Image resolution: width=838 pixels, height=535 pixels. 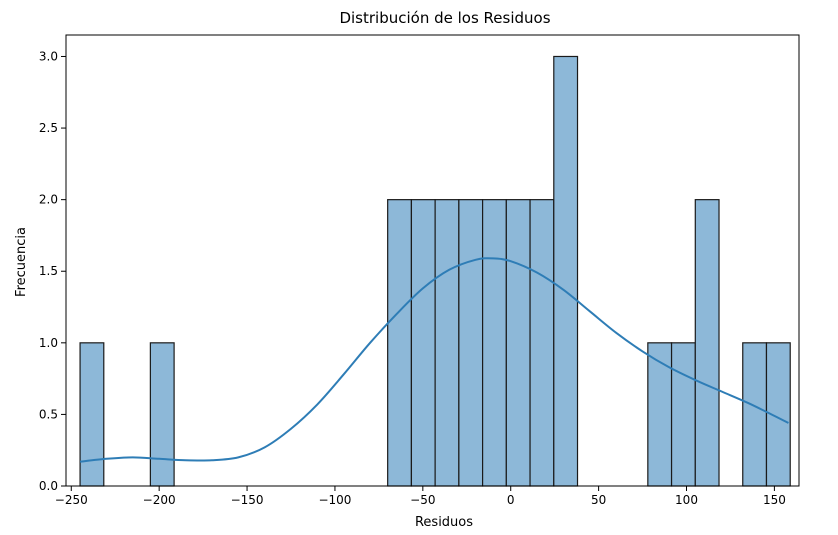 What do you see at coordinates (48, 486) in the screenshot?
I see `y-tick-label: 0.0` at bounding box center [48, 486].